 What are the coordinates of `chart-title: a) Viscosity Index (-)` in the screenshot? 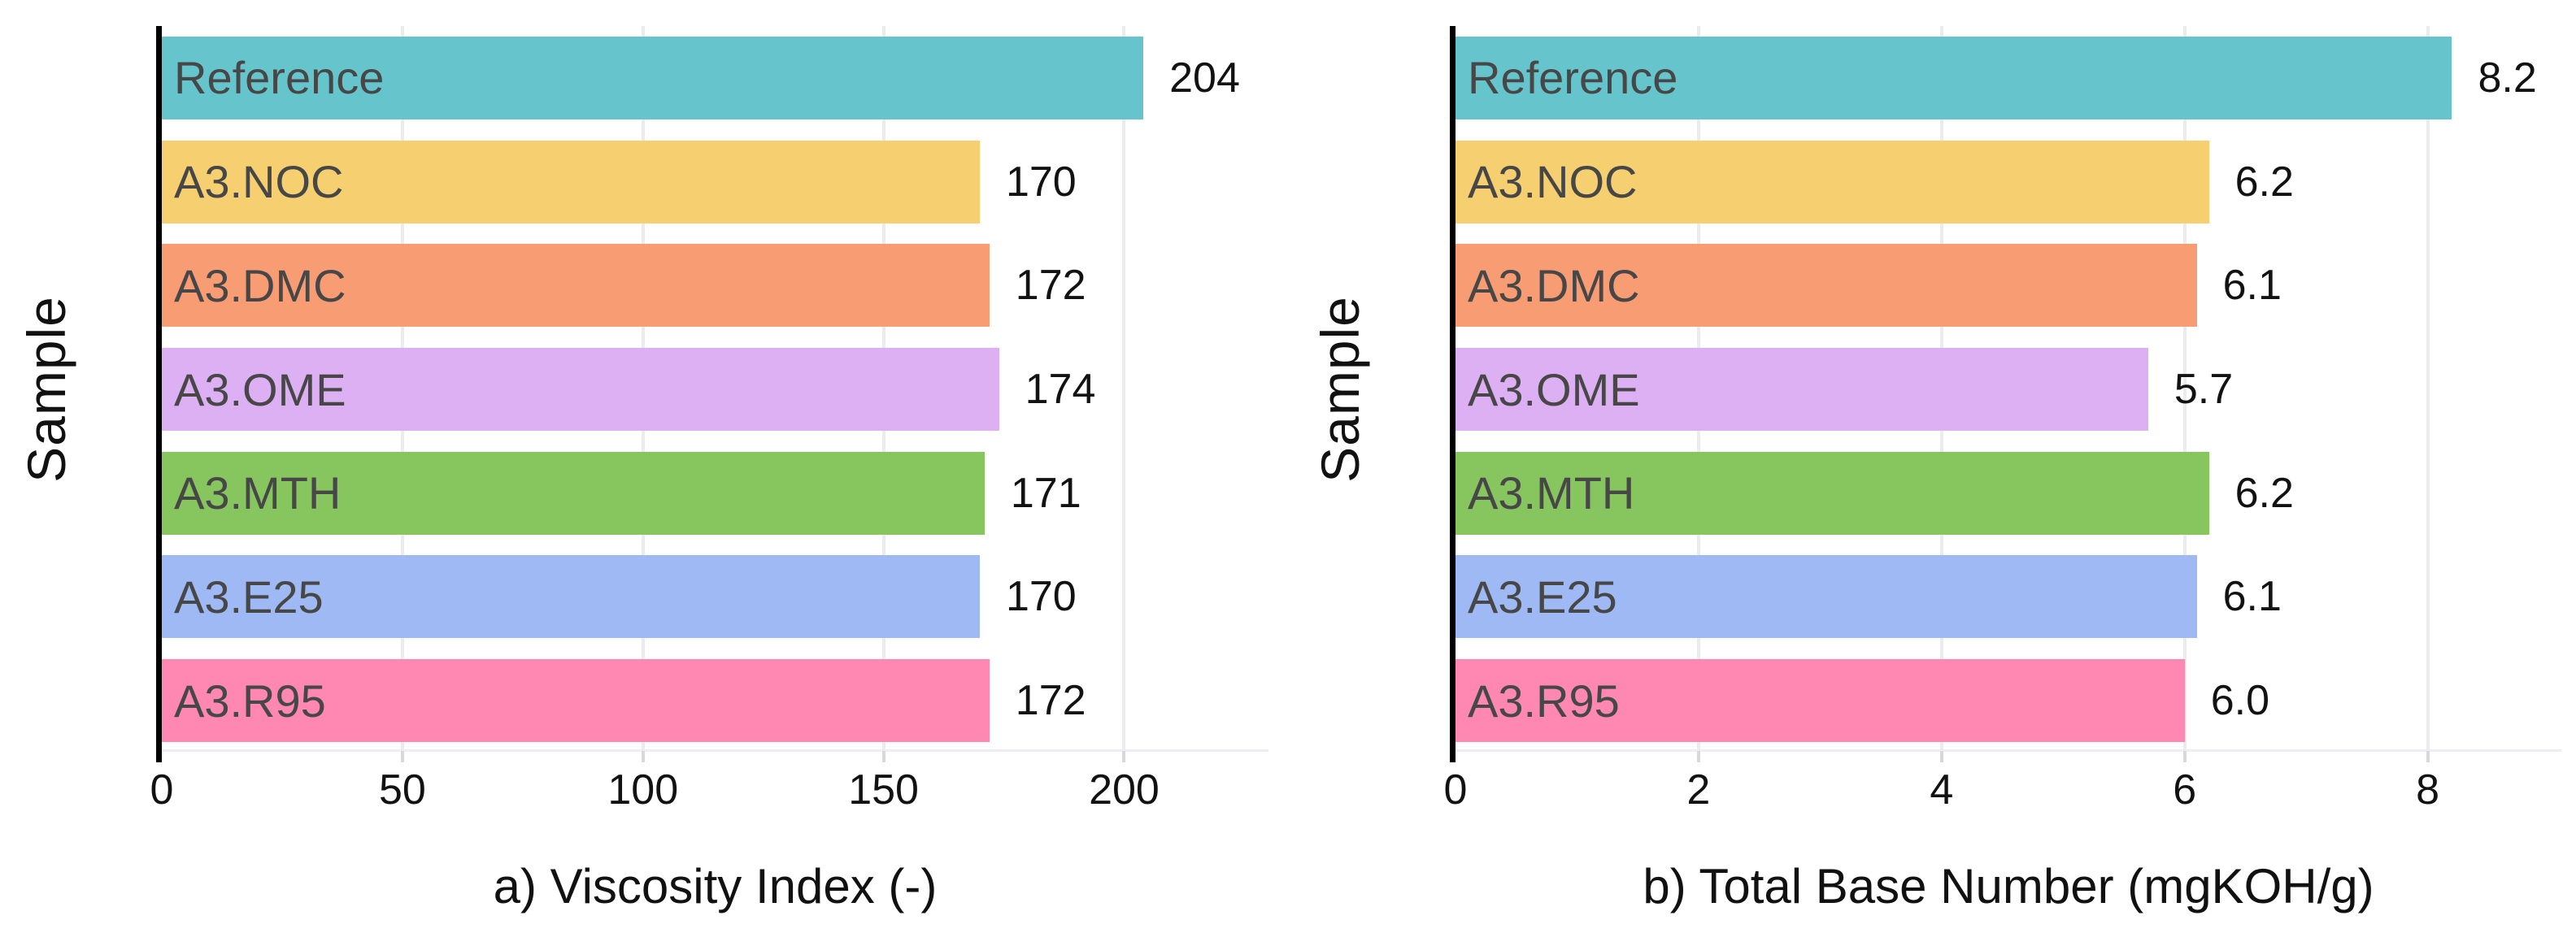 It's located at (716, 886).